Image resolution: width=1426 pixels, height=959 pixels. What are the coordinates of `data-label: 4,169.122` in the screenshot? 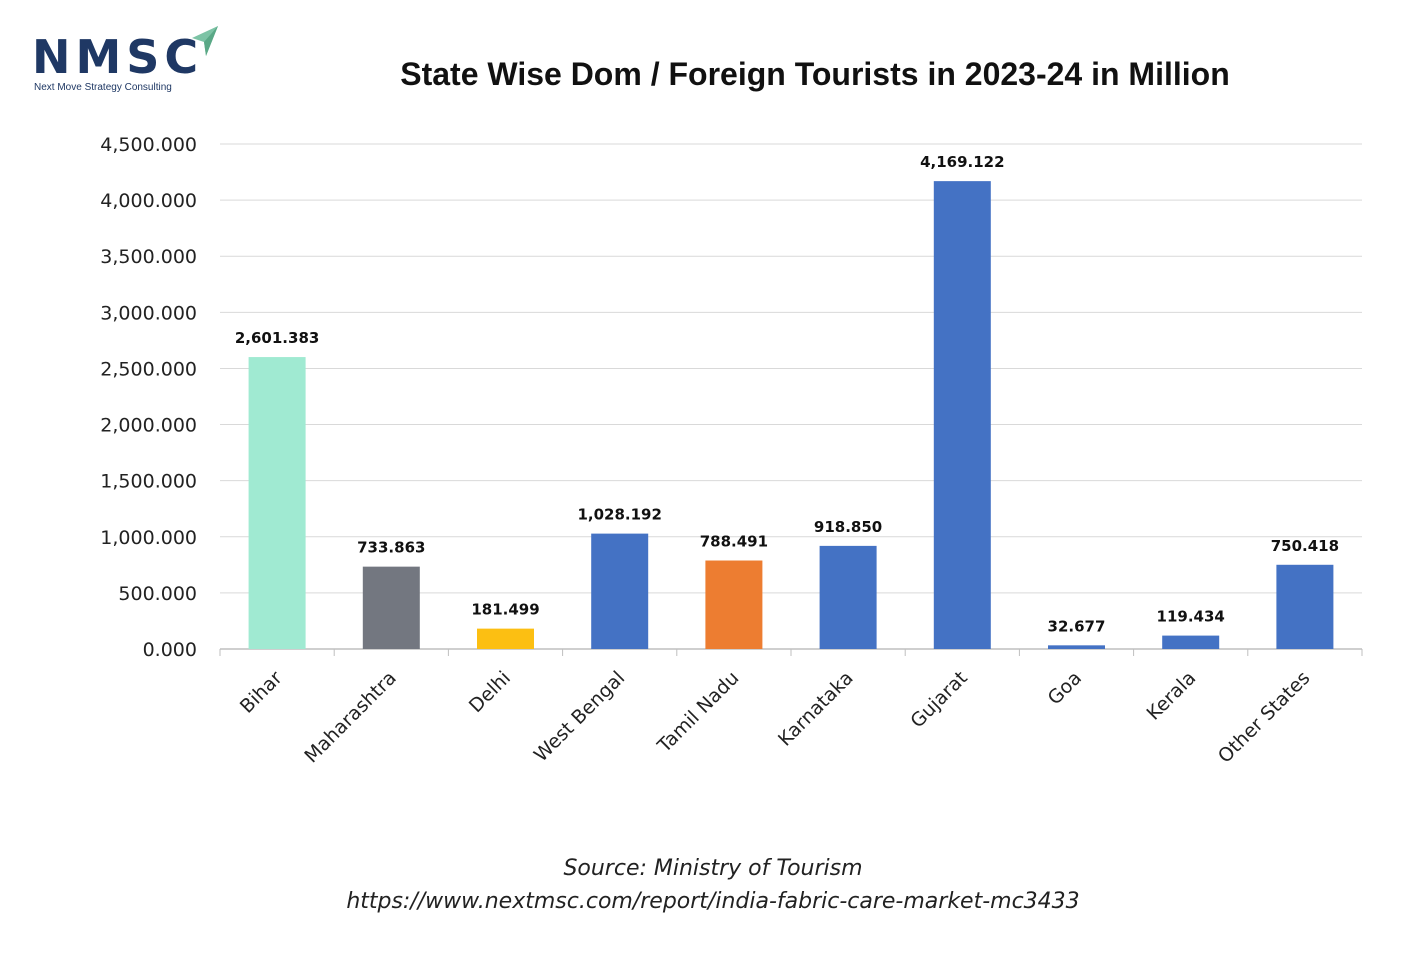 It's located at (962, 162).